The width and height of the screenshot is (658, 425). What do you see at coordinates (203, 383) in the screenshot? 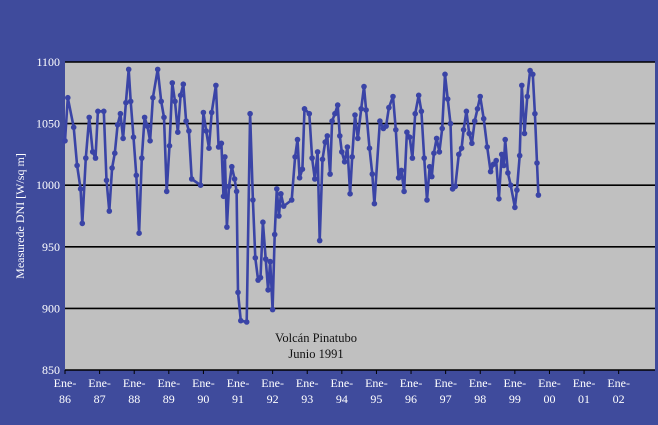
I see `x-tick-label-top-4: Ene-` at bounding box center [203, 383].